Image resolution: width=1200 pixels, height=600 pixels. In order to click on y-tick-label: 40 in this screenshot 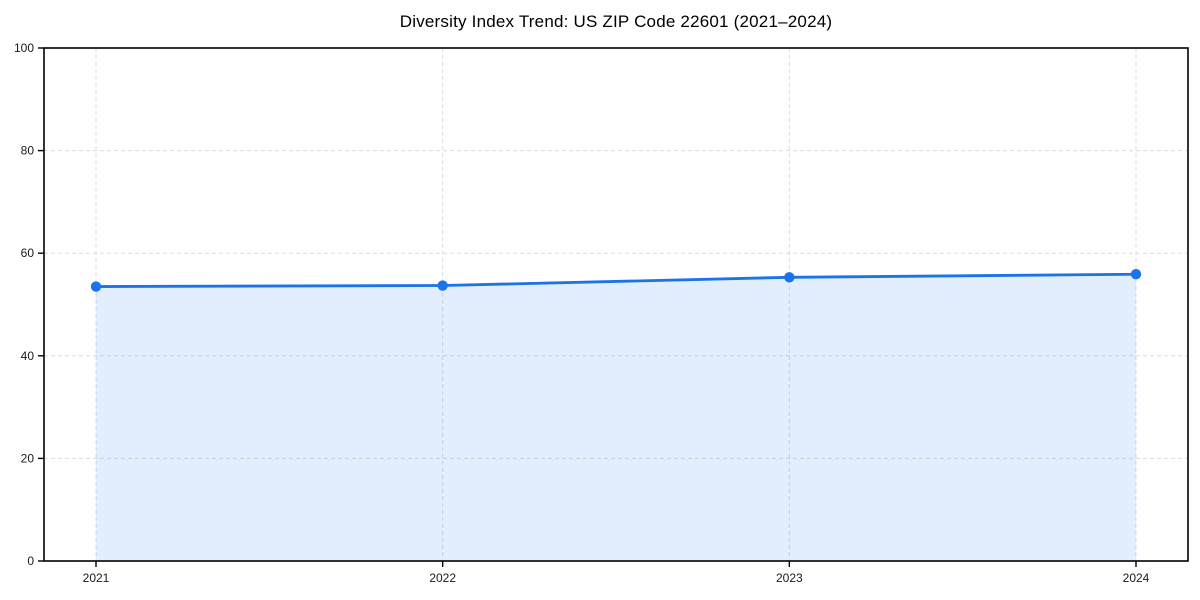, I will do `click(28, 356)`.